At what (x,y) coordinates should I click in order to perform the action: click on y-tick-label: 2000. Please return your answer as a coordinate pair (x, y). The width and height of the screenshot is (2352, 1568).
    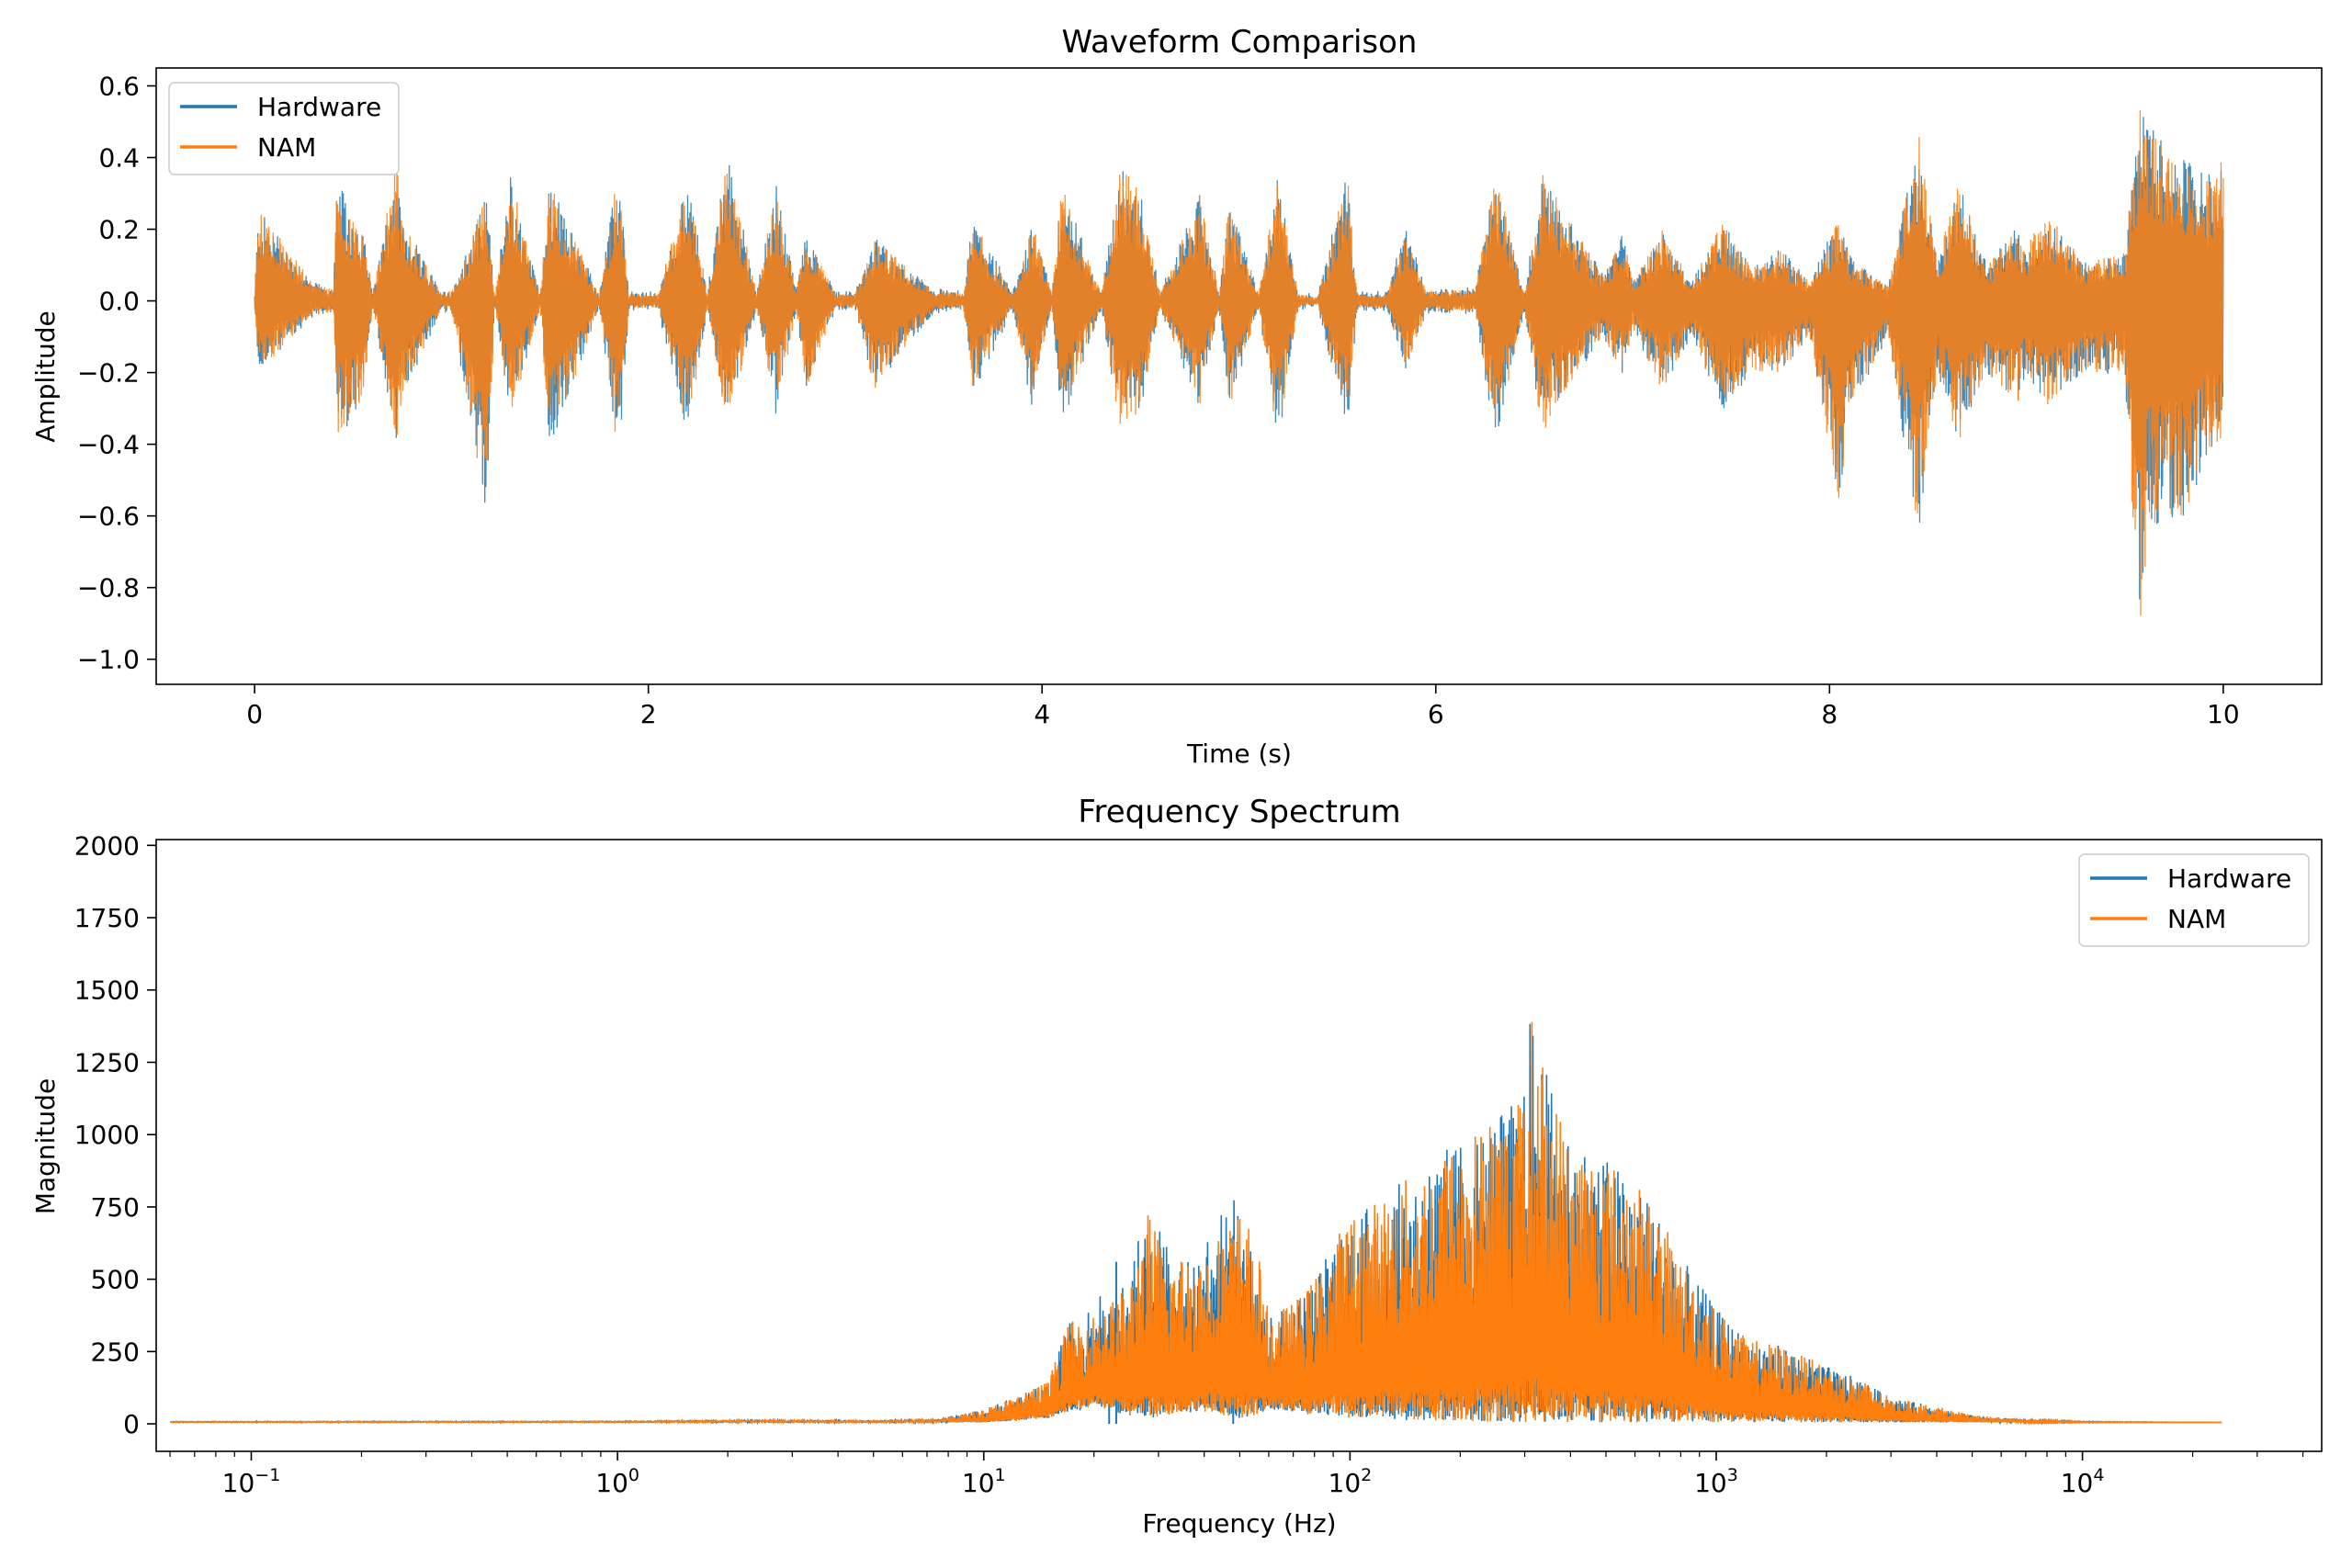
    Looking at the image, I should click on (107, 845).